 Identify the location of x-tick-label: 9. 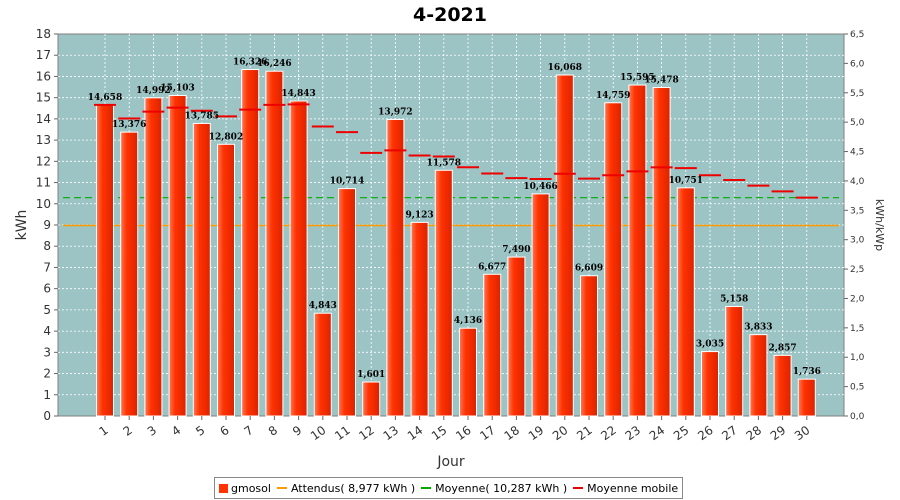
(297, 431).